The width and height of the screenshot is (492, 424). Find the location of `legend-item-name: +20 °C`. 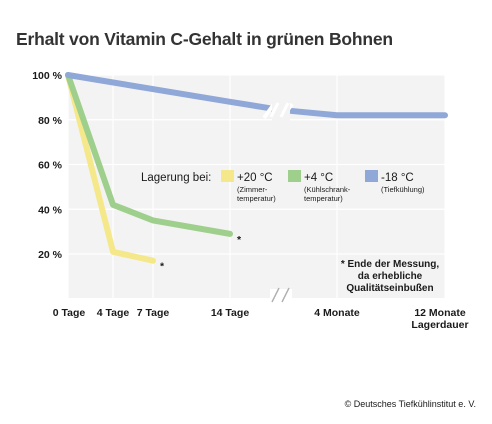

legend-item-name: +20 °C is located at coordinates (255, 178).